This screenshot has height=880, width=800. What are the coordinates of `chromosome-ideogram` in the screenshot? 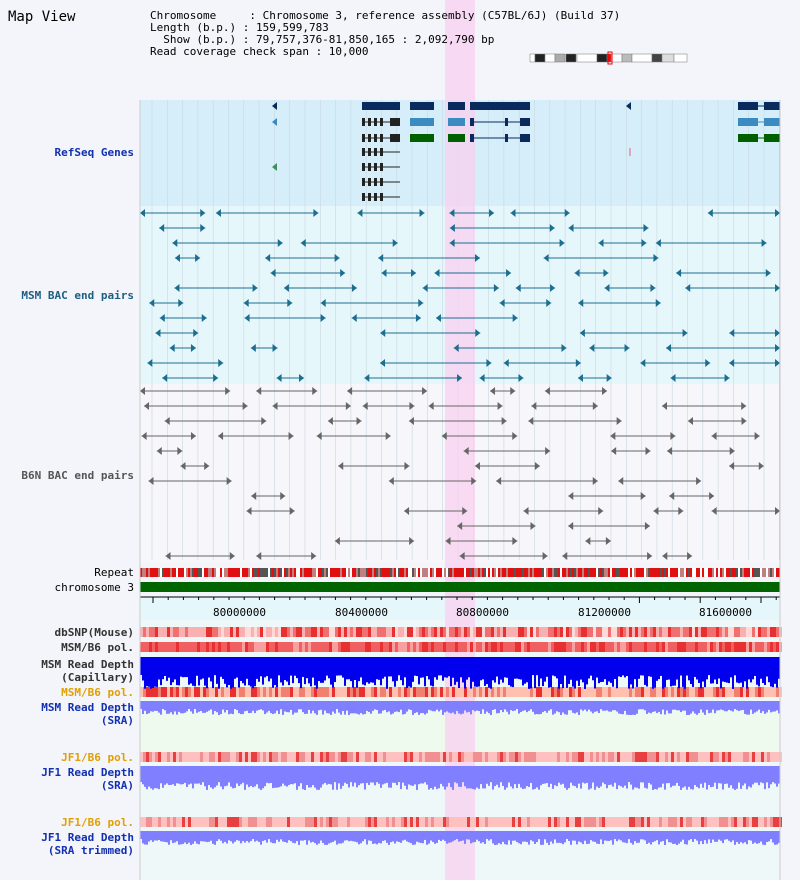 It's located at (608, 57).